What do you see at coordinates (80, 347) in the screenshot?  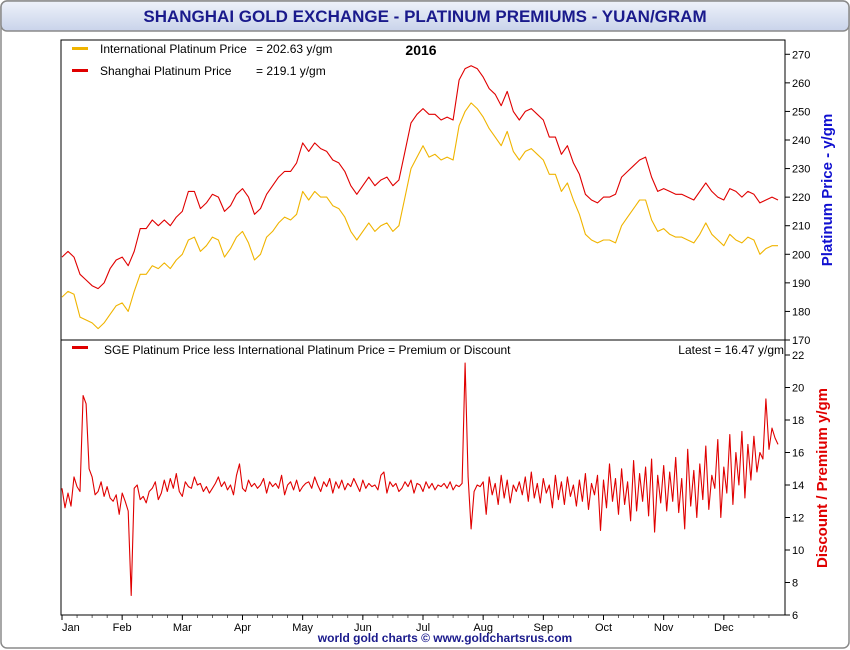 I see `legend-swatch-premium` at bounding box center [80, 347].